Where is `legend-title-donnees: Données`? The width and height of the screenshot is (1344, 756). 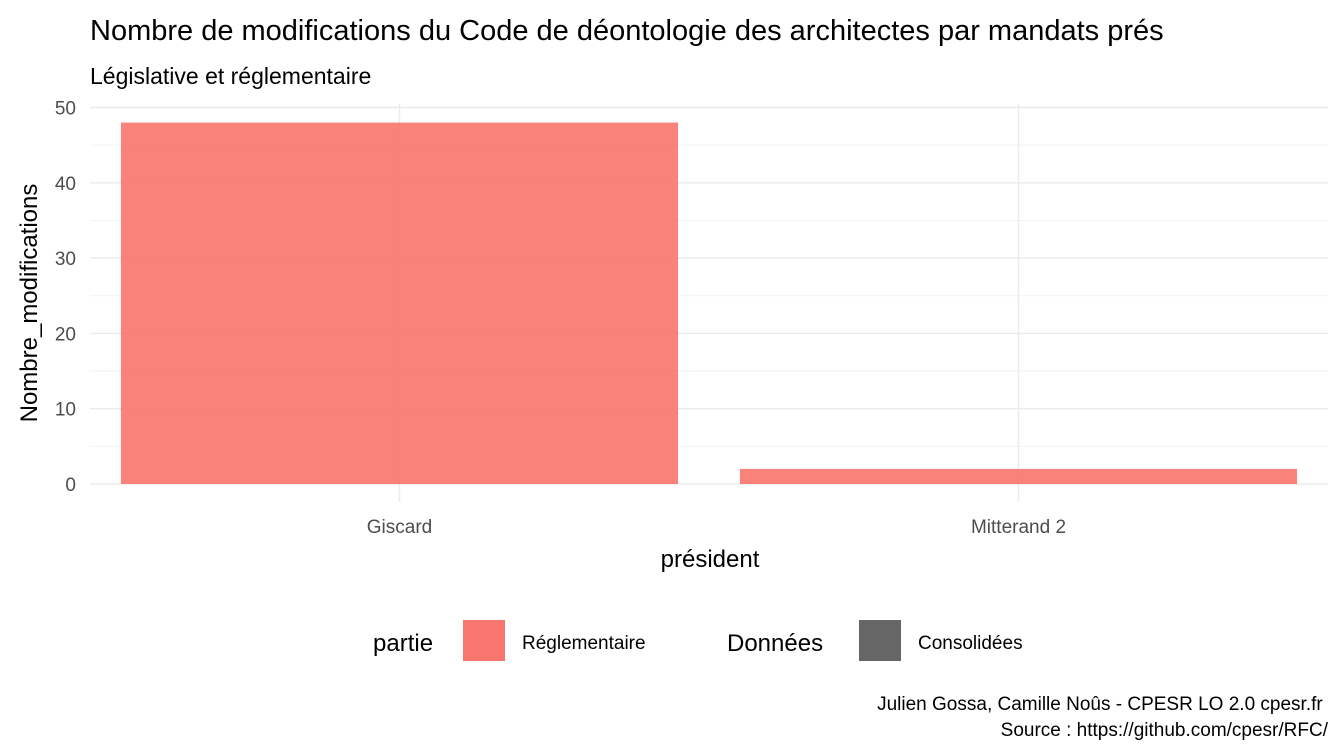
legend-title-donnees: Données is located at coordinates (775, 643).